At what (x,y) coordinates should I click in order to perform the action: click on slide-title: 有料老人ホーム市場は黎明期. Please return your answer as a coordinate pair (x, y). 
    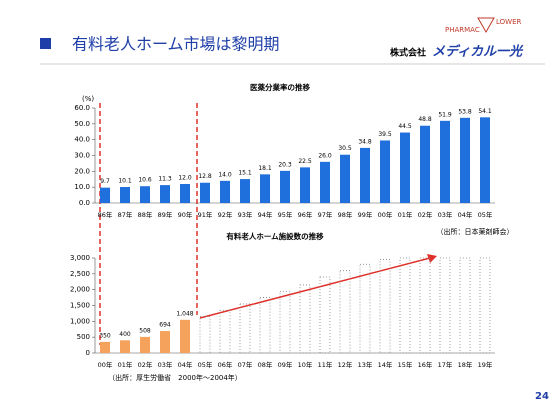
    Looking at the image, I should click on (176, 44).